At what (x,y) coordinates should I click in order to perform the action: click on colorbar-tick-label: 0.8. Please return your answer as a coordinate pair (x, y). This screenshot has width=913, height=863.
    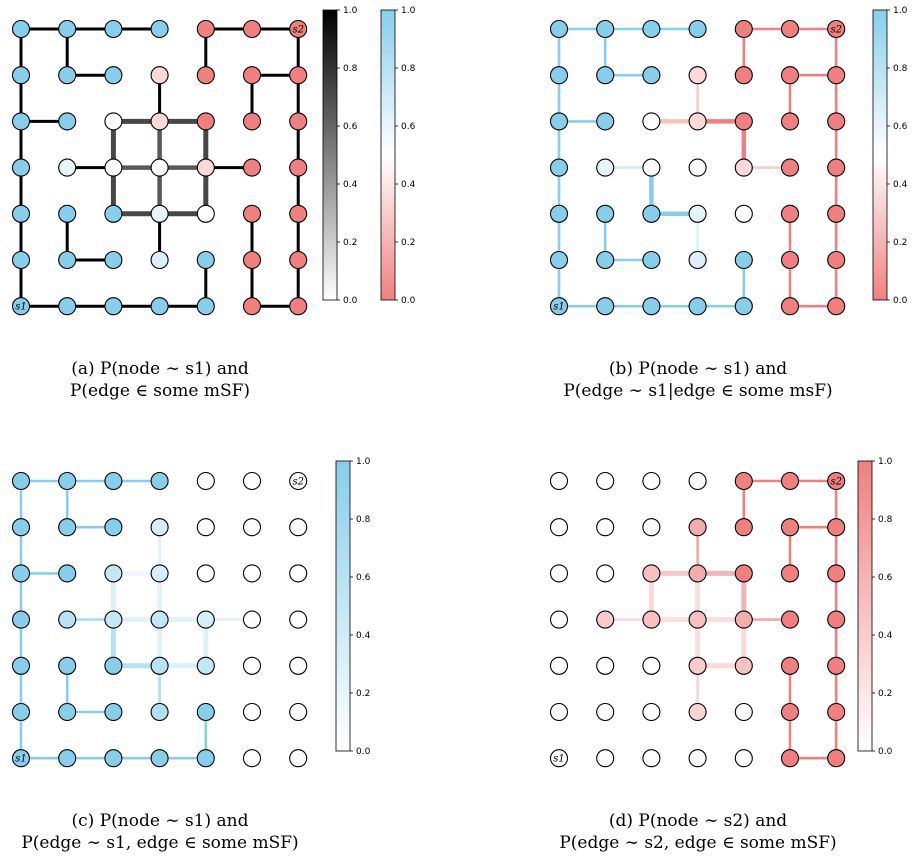
    Looking at the image, I should click on (363, 520).